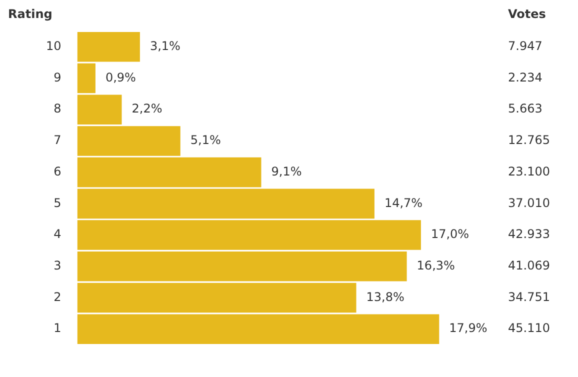 This screenshot has width=578, height=377. What do you see at coordinates (30, 14) in the screenshot?
I see `y-axis-title: Rating` at bounding box center [30, 14].